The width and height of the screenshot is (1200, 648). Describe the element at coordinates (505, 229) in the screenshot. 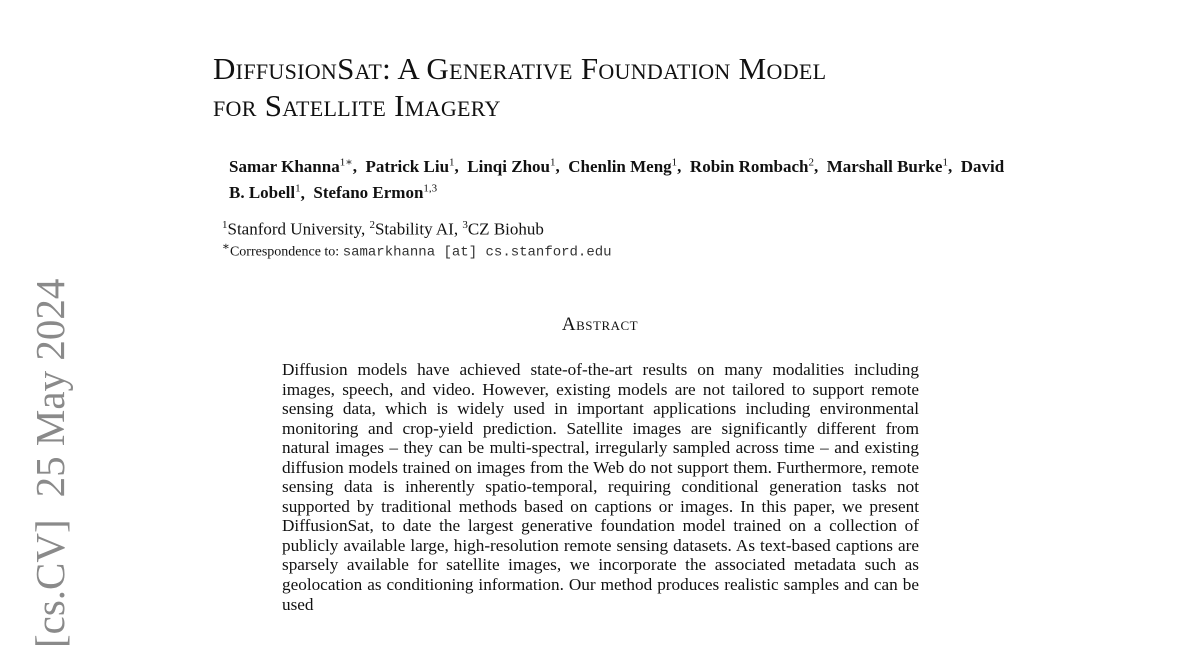

I see `affiliation-name: CZ Biohub` at that location.